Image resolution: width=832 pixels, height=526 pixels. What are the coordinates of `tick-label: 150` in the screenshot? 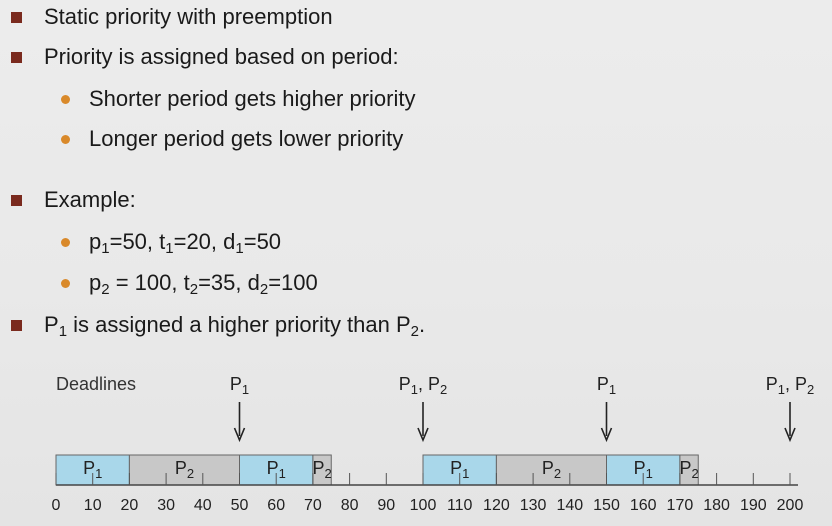 It's located at (606, 505).